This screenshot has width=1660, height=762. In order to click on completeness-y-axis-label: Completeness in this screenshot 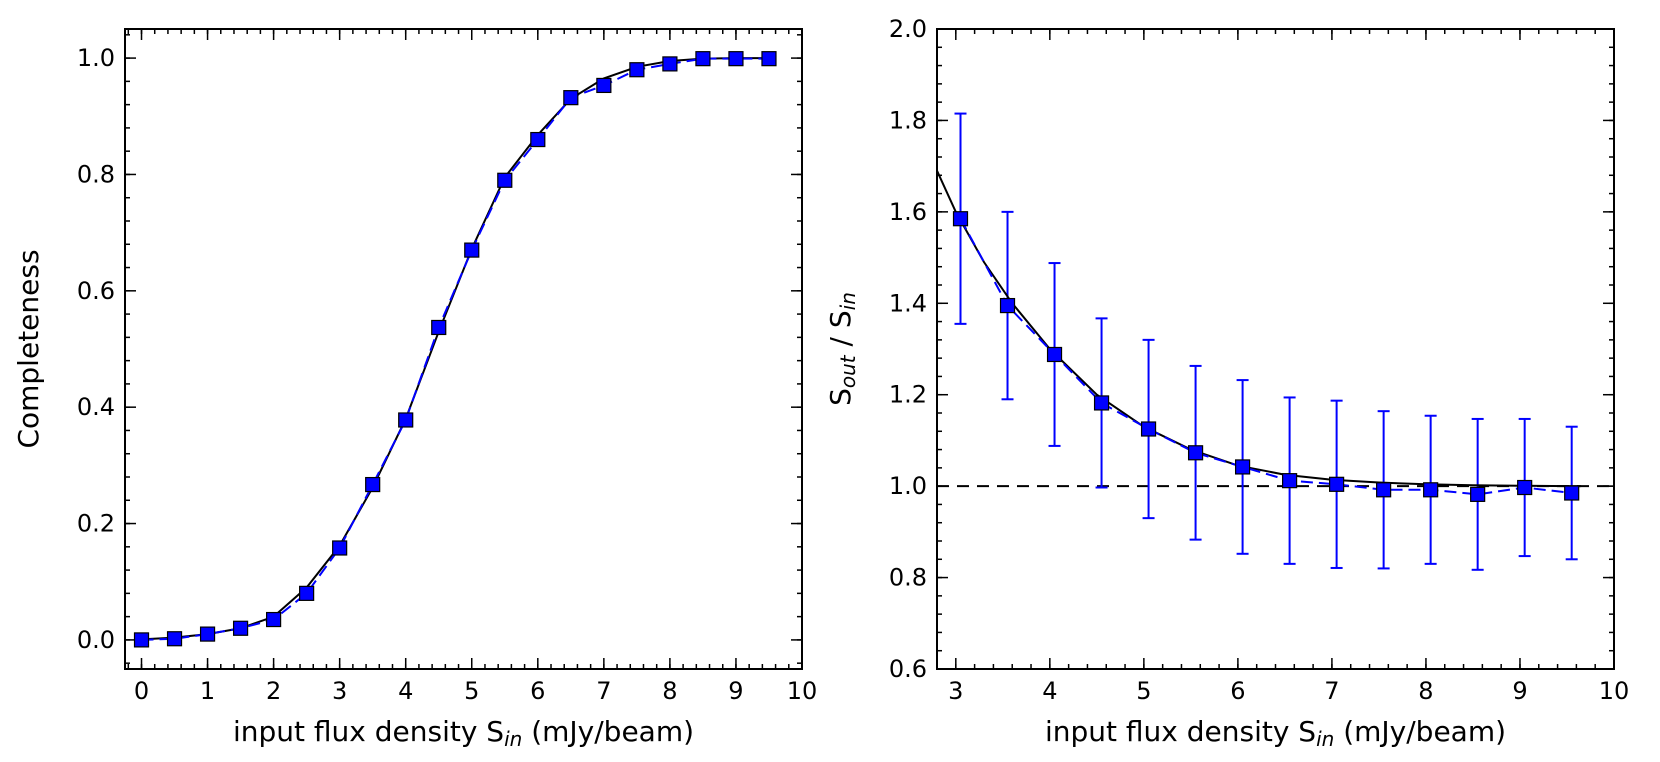, I will do `click(28, 348)`.